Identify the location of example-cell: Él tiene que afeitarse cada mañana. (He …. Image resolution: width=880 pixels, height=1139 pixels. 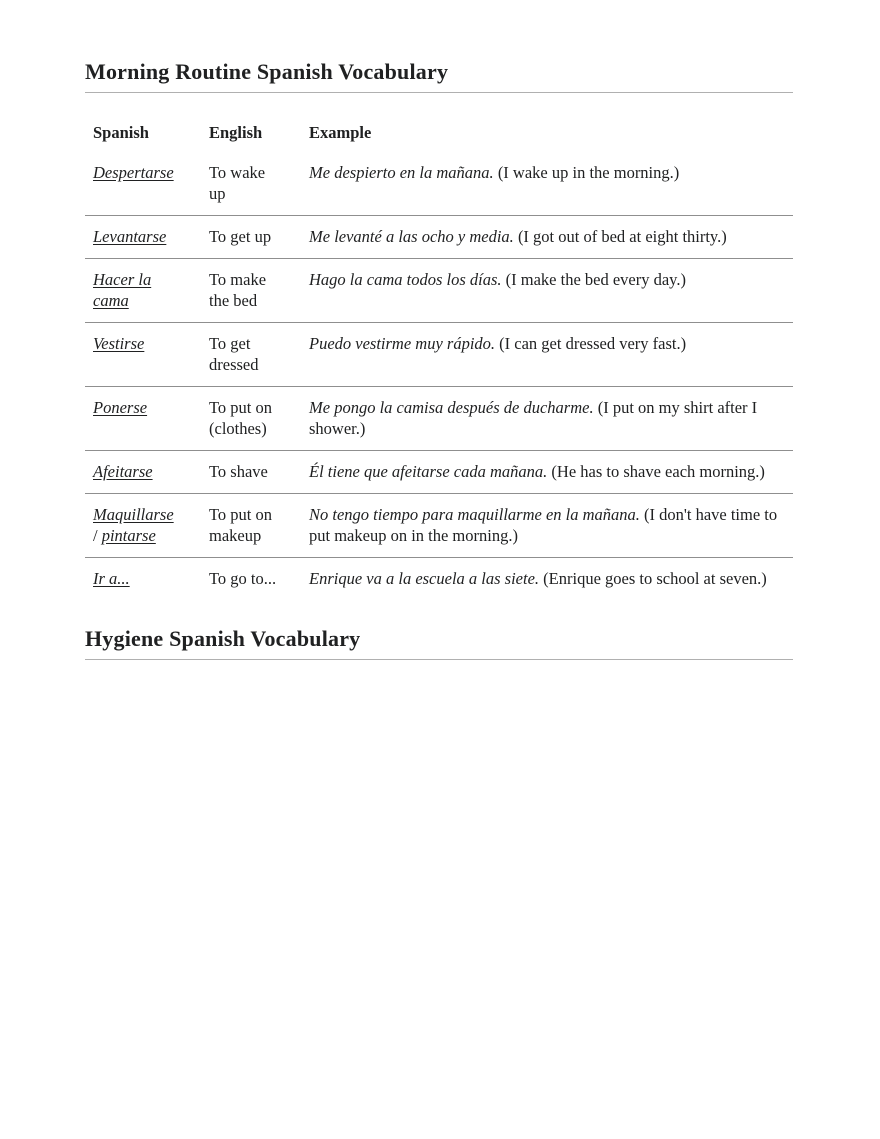
(547, 472).